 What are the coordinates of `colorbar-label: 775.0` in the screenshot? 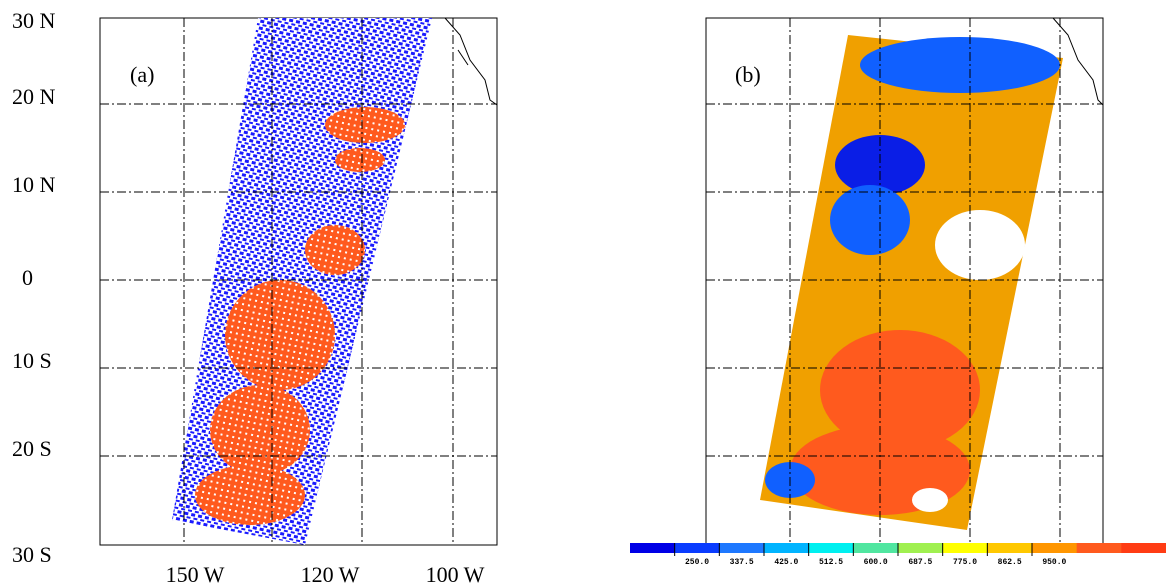 It's located at (965, 562).